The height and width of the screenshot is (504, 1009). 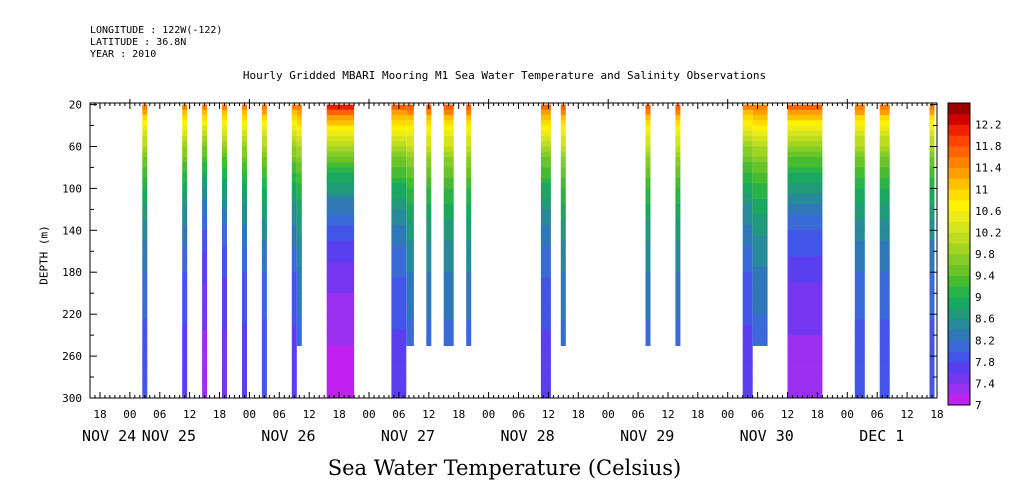 What do you see at coordinates (959, 292) in the screenshot?
I see `colorbar-swatch` at bounding box center [959, 292].